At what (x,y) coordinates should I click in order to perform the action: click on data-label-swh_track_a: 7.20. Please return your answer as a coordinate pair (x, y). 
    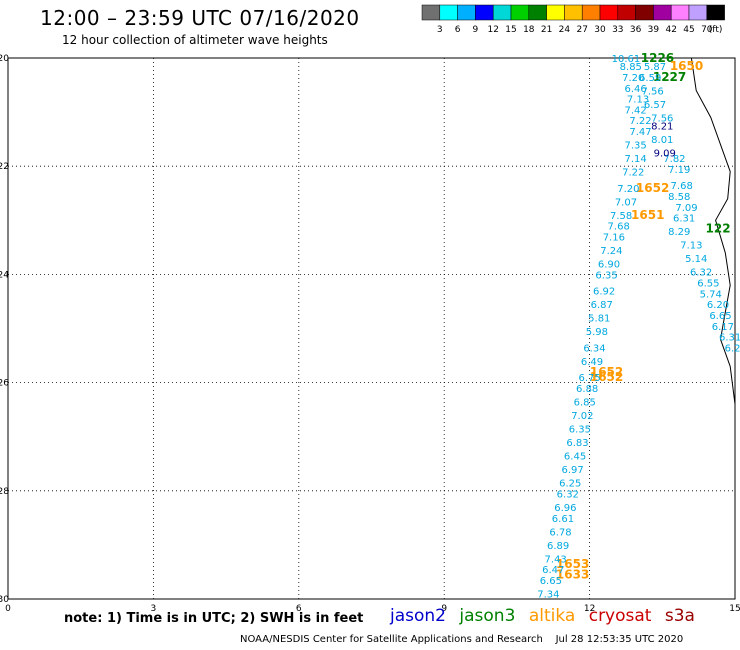
    Looking at the image, I should click on (628, 189).